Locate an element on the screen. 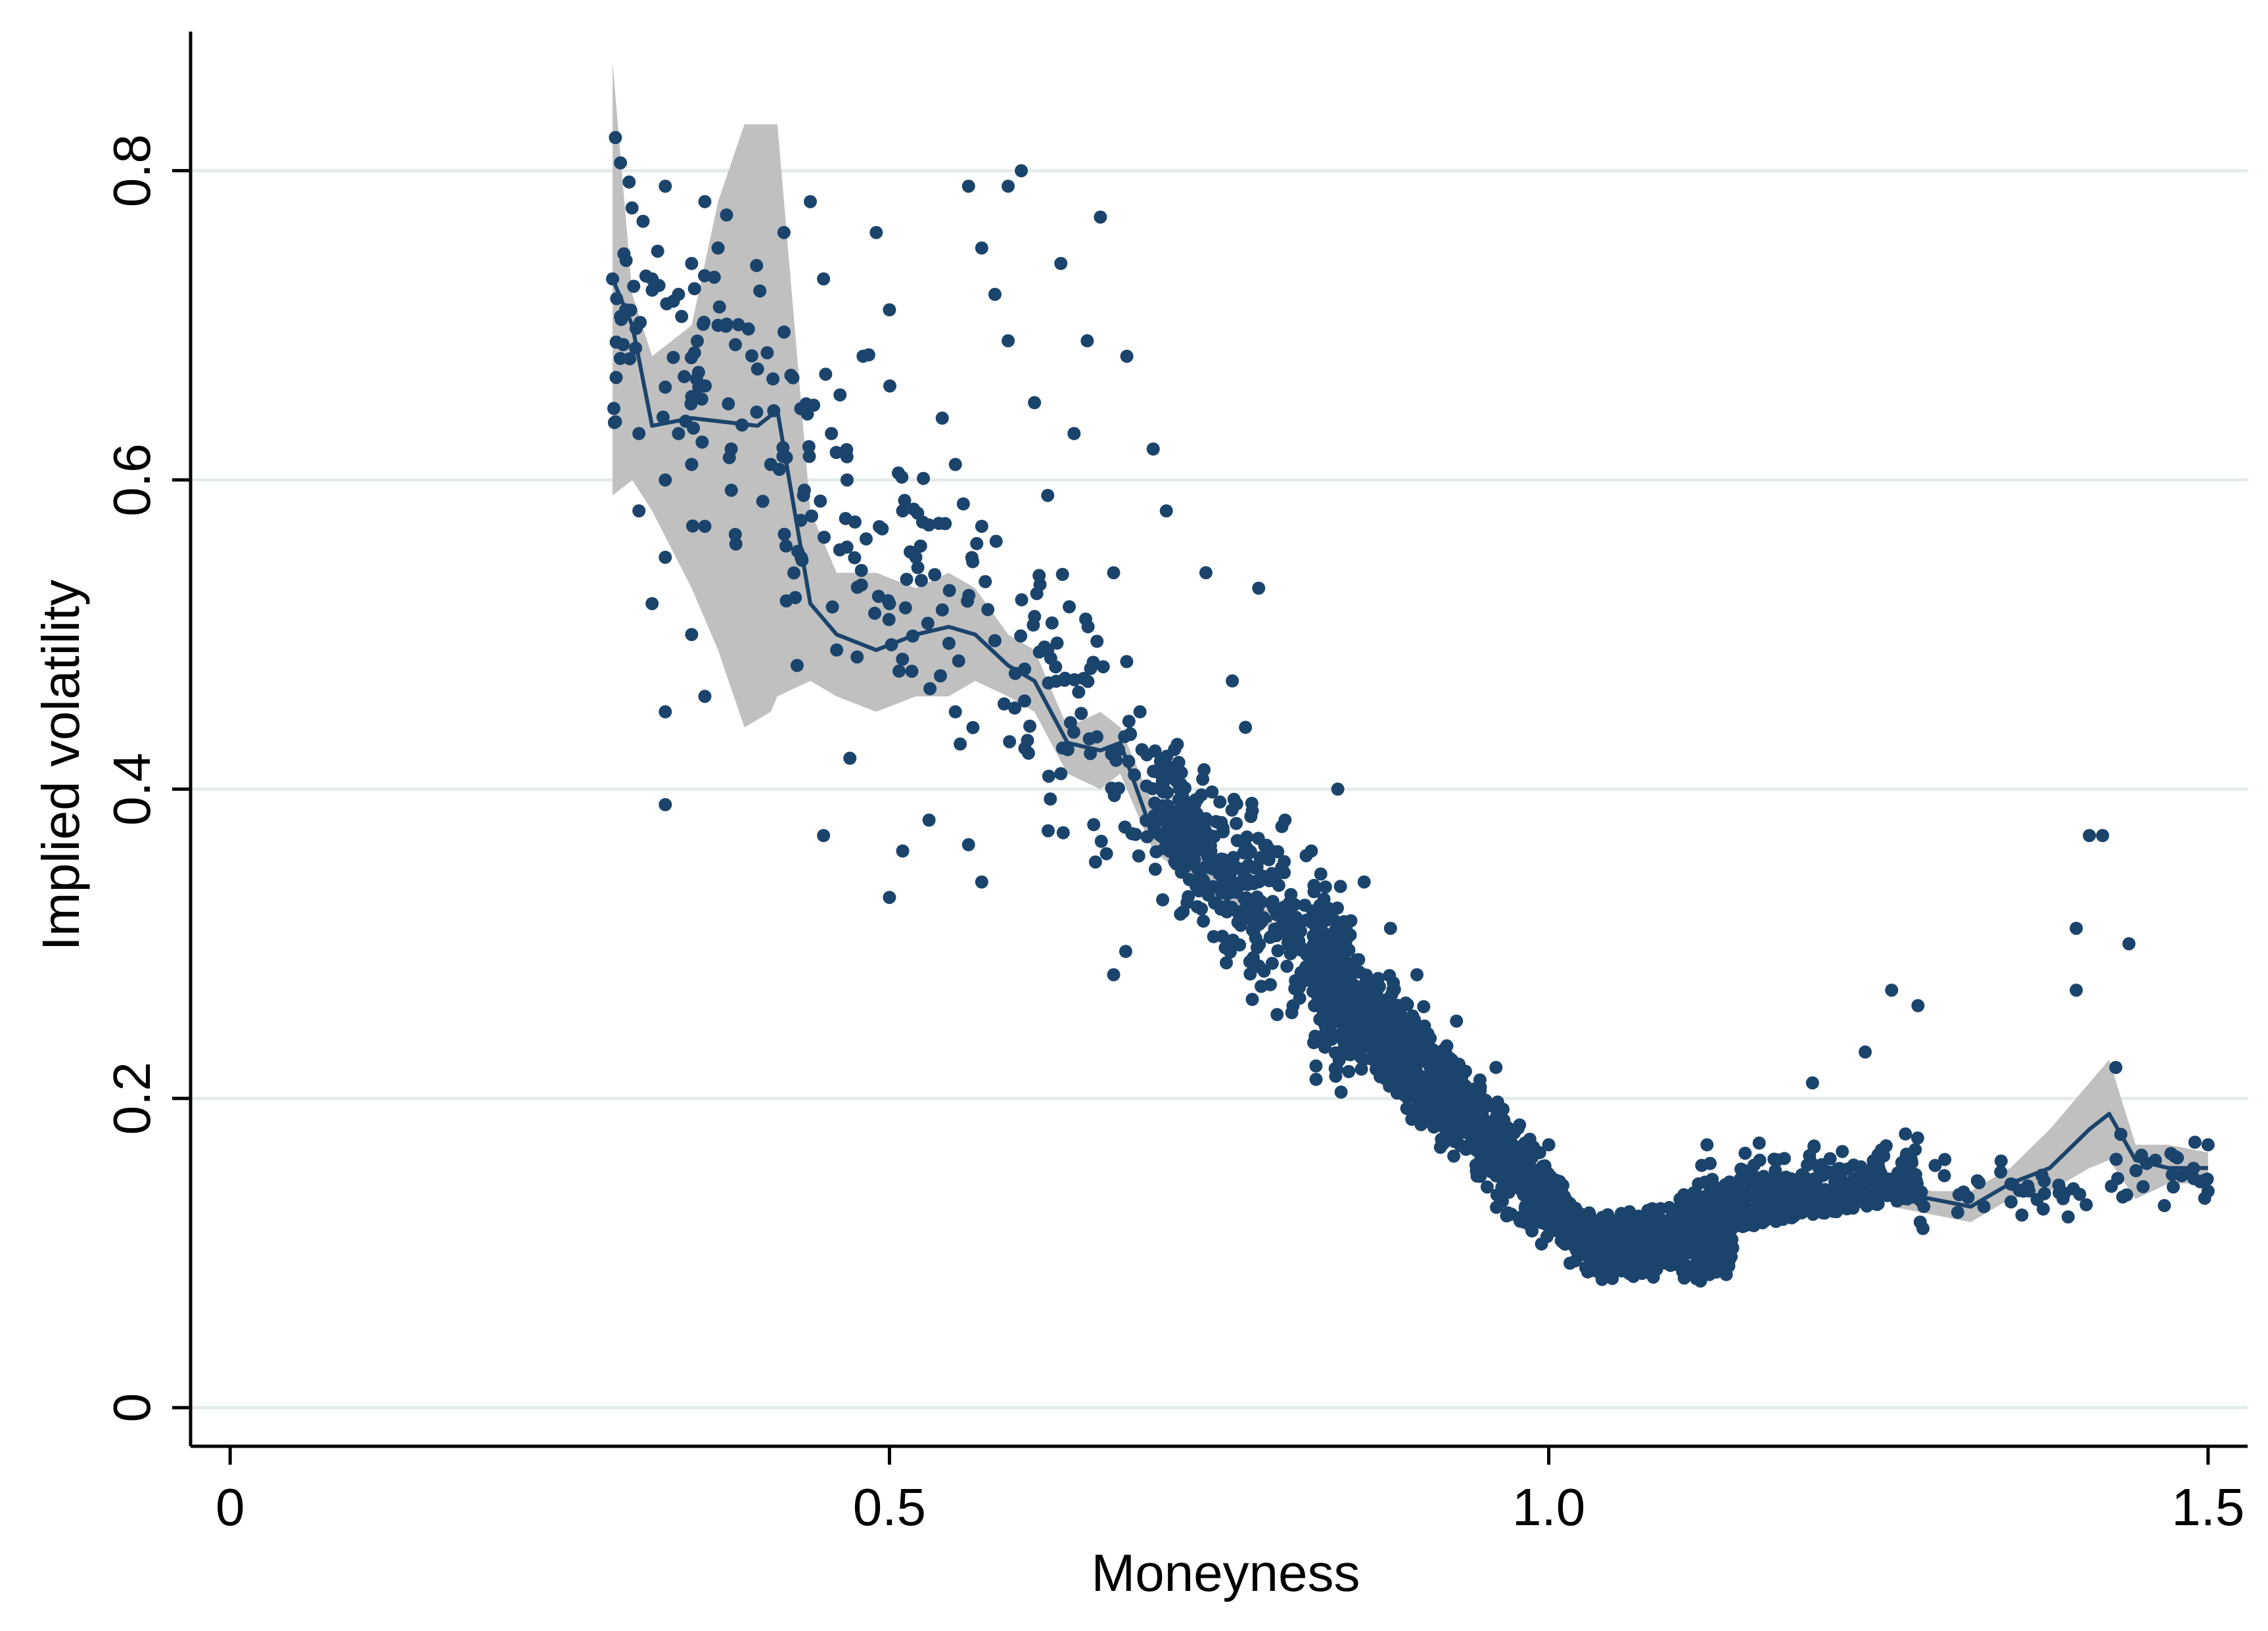 The image size is (2268, 1631). y-tick-label-2: 0.4 is located at coordinates (132, 789).